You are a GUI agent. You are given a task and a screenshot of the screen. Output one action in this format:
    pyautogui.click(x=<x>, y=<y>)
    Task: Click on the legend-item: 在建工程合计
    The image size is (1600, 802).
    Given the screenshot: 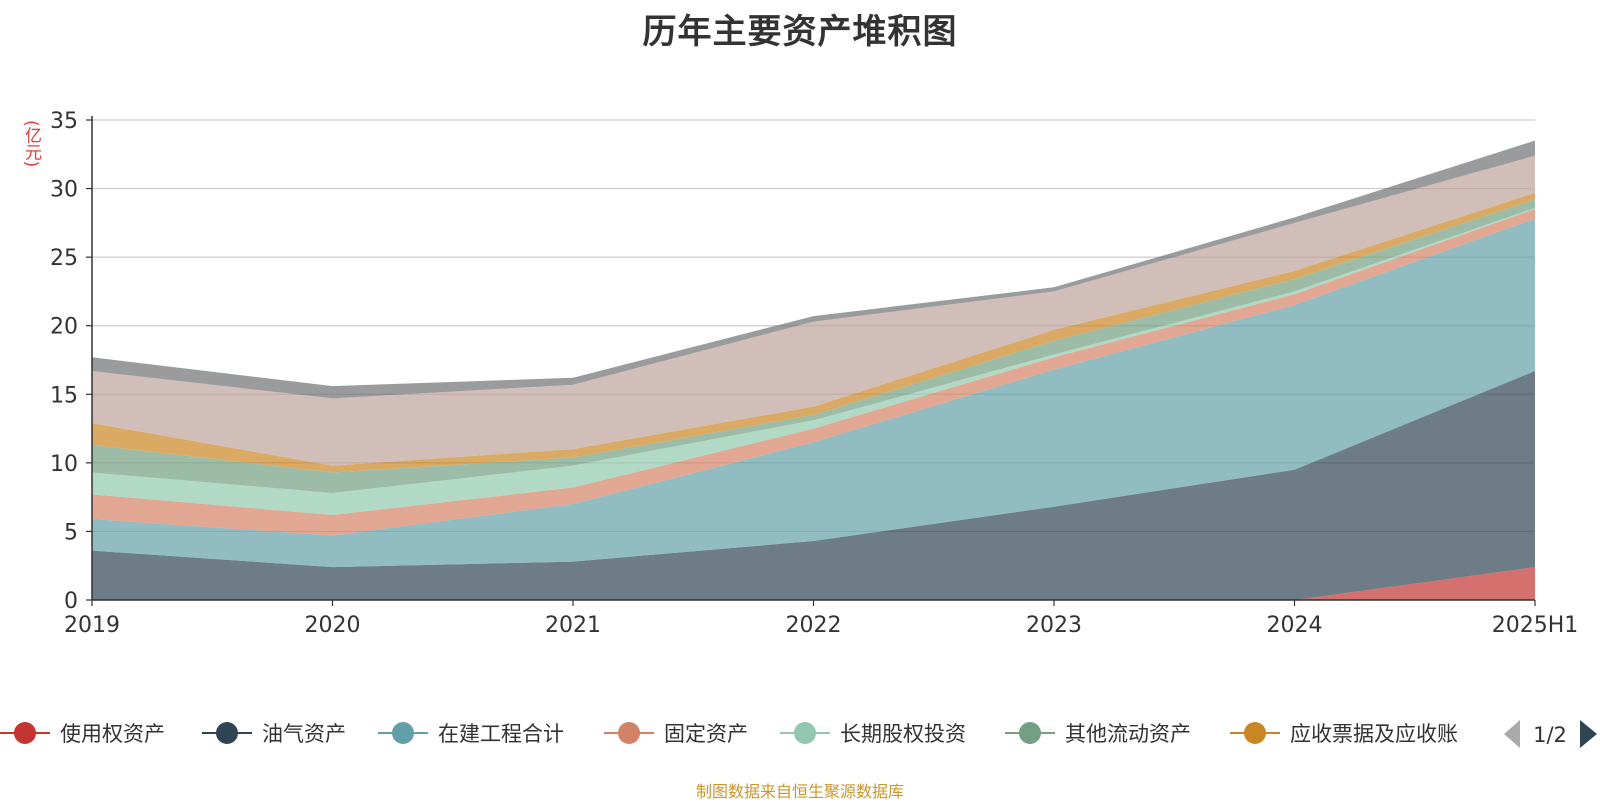 What is the action you would take?
    pyautogui.click(x=471, y=734)
    